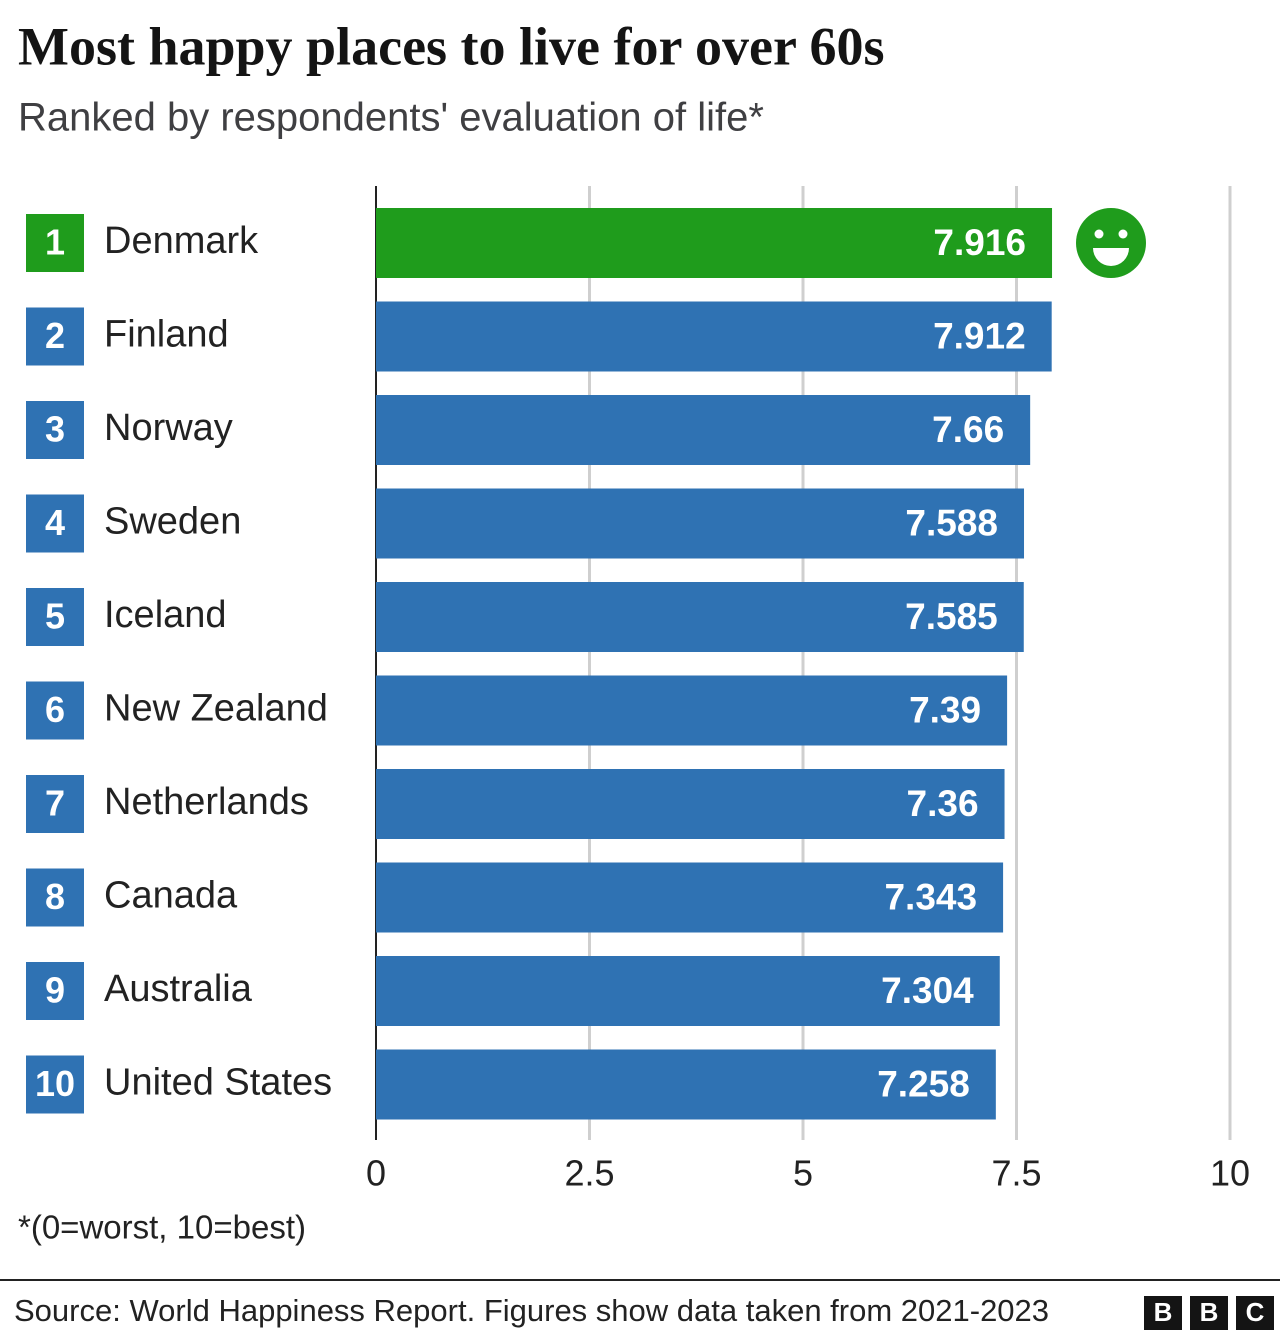  I want to click on smiley-icon, so click(1111, 243).